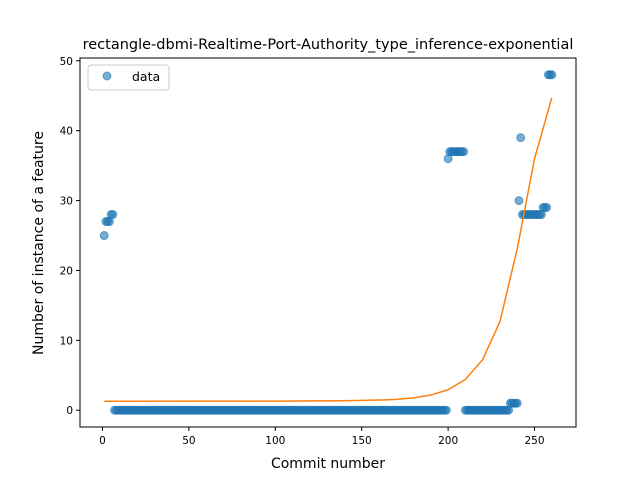  I want to click on legend-marker, so click(107, 76).